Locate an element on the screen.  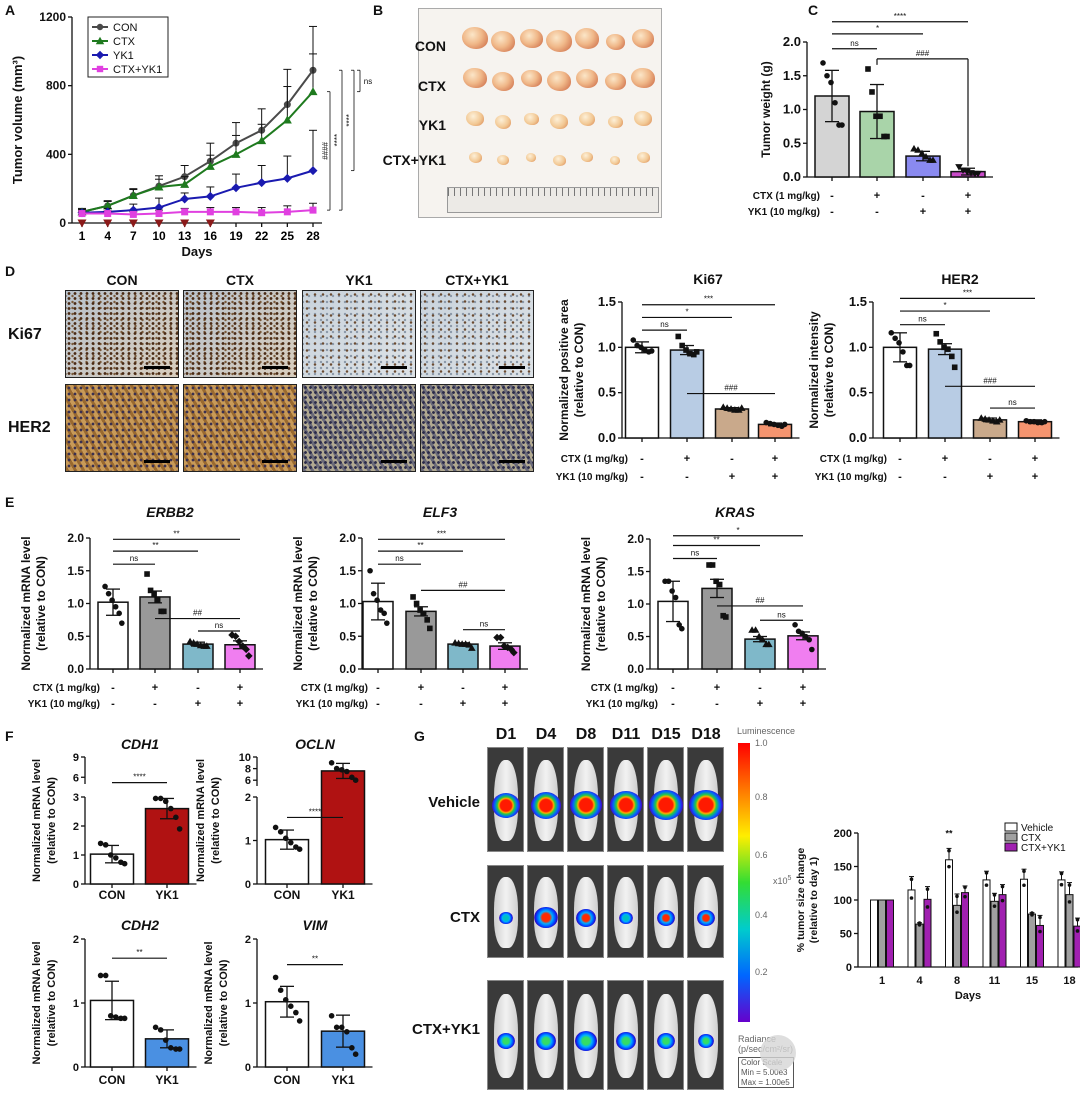
chart-title: CDH2 is located at coordinates (140, 925).